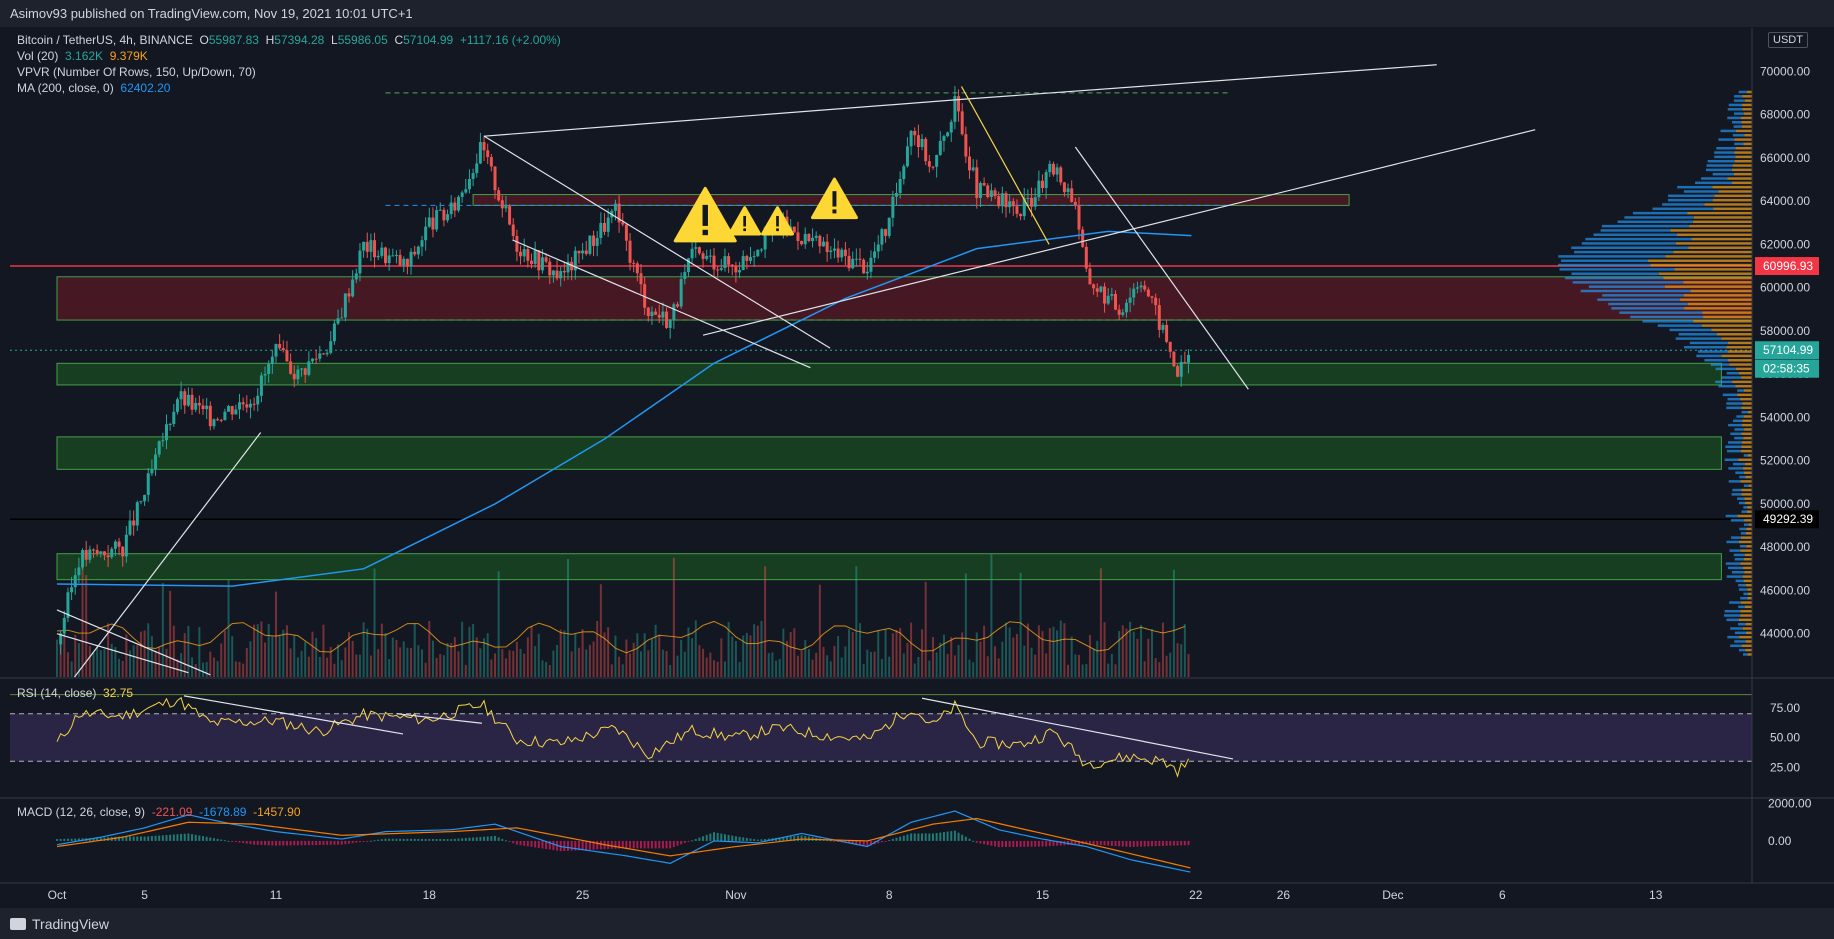  Describe the element at coordinates (622, 737) in the screenshot. I see `rsi-line` at that location.